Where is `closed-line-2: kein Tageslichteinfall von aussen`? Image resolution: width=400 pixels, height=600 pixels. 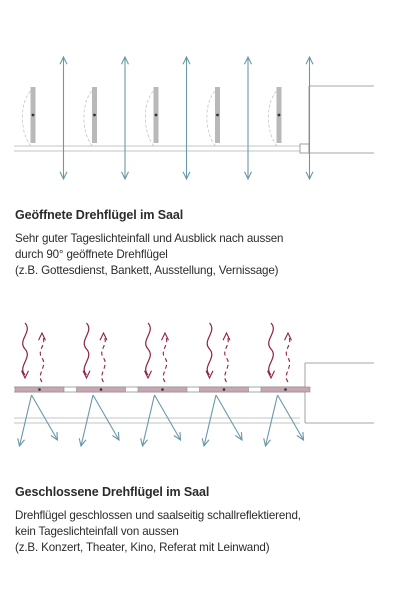 closed-line-2: kein Tageslichteinfall von aussen is located at coordinates (97, 531).